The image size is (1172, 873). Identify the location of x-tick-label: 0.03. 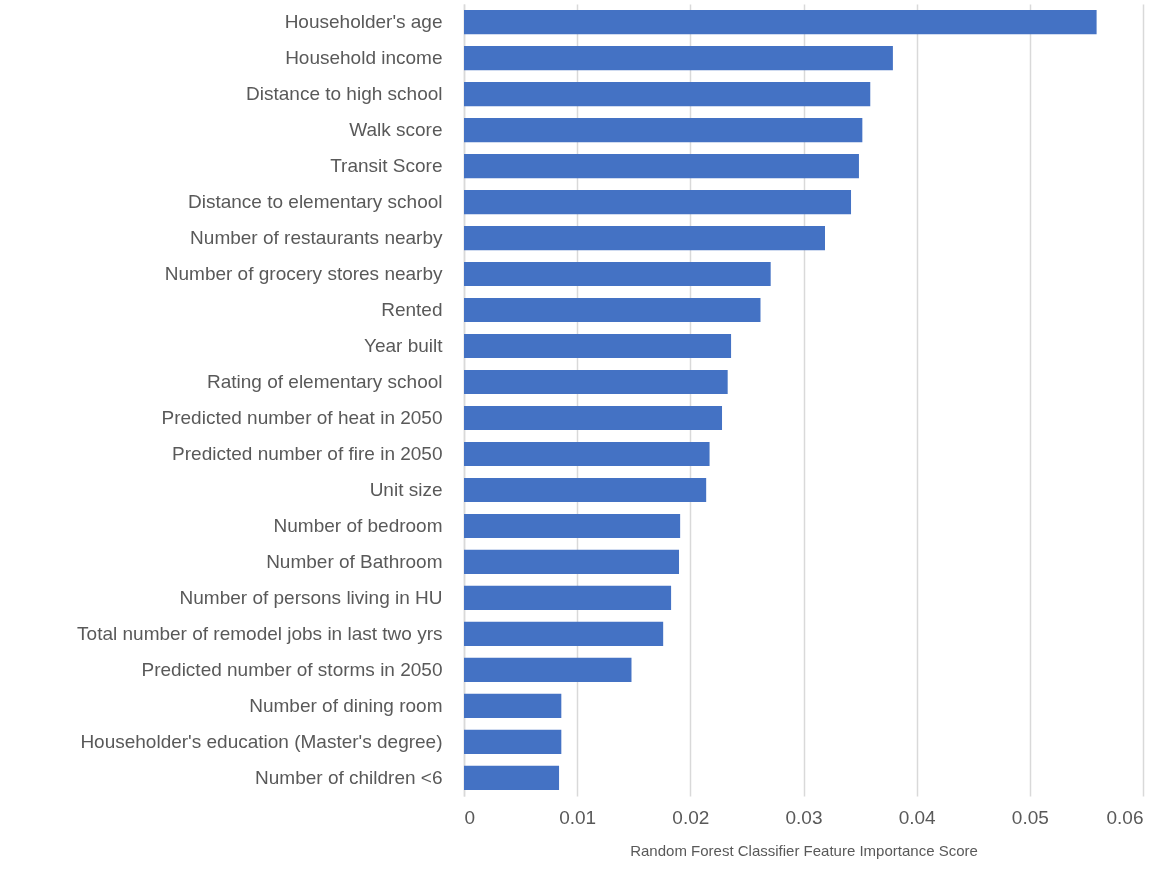
(804, 817).